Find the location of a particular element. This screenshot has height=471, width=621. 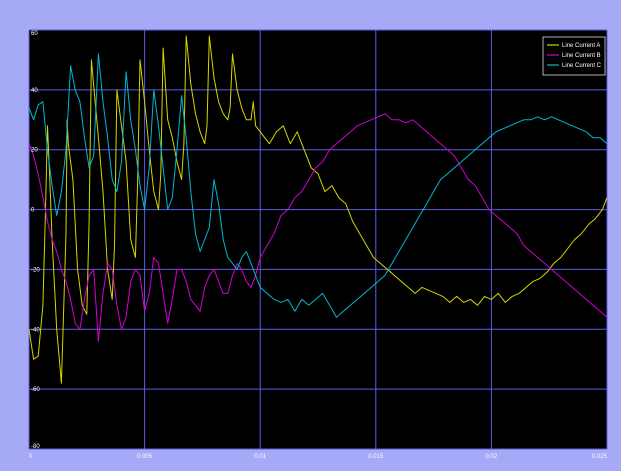

legend-label: Line Current B is located at coordinates (581, 56).